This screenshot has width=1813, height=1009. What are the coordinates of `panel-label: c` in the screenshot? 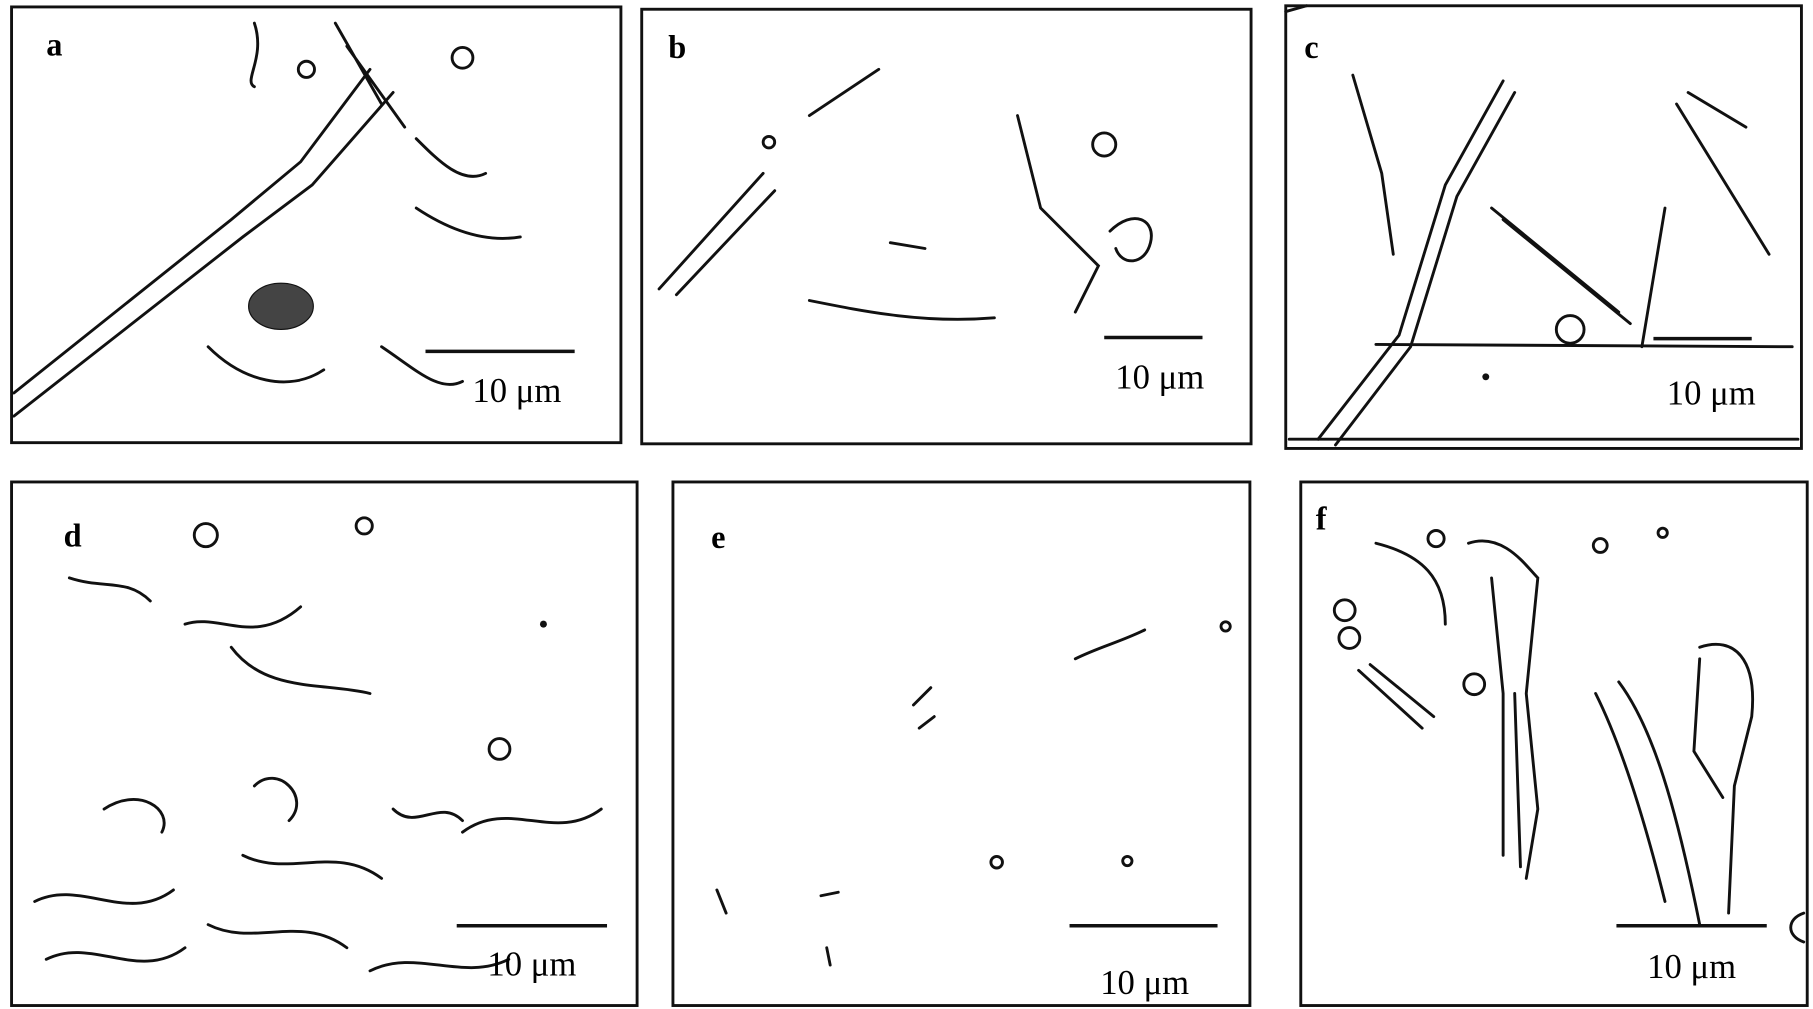 It's located at (1311, 47).